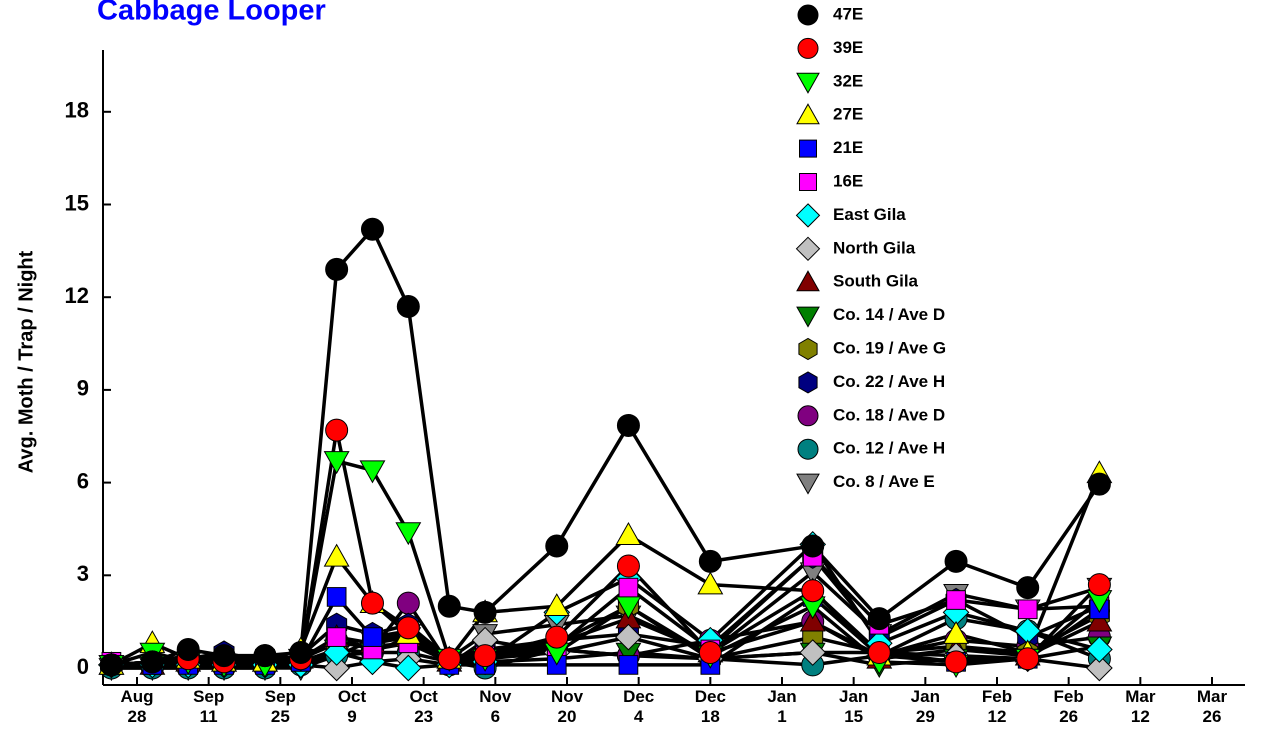  What do you see at coordinates (889, 448) in the screenshot?
I see `legend-label: Co. 12 / Ave H` at bounding box center [889, 448].